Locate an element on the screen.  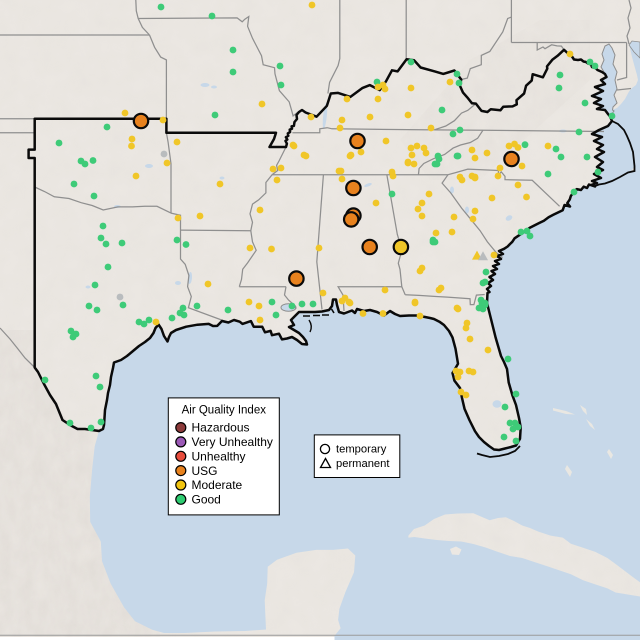
svg-text: permanent is located at coordinates (363, 464).